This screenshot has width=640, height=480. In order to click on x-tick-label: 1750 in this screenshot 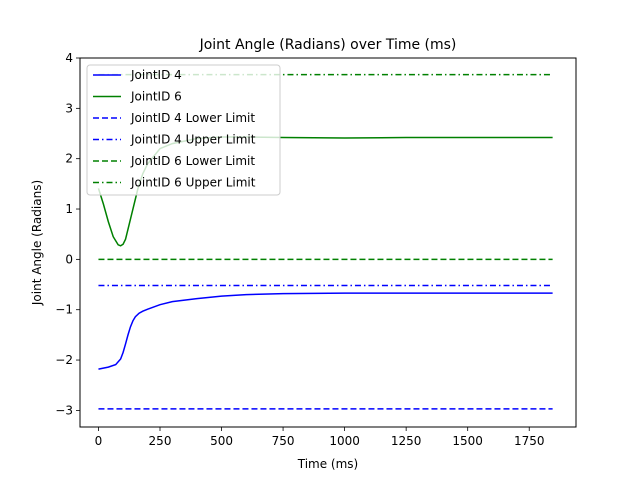, I will do `click(529, 441)`.